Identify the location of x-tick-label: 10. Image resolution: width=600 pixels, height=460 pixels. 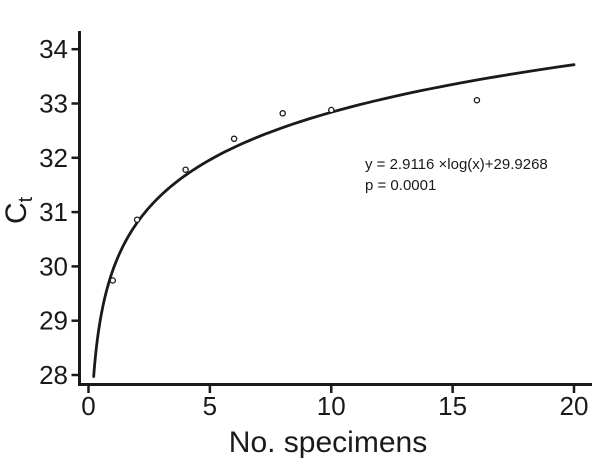
(331, 406).